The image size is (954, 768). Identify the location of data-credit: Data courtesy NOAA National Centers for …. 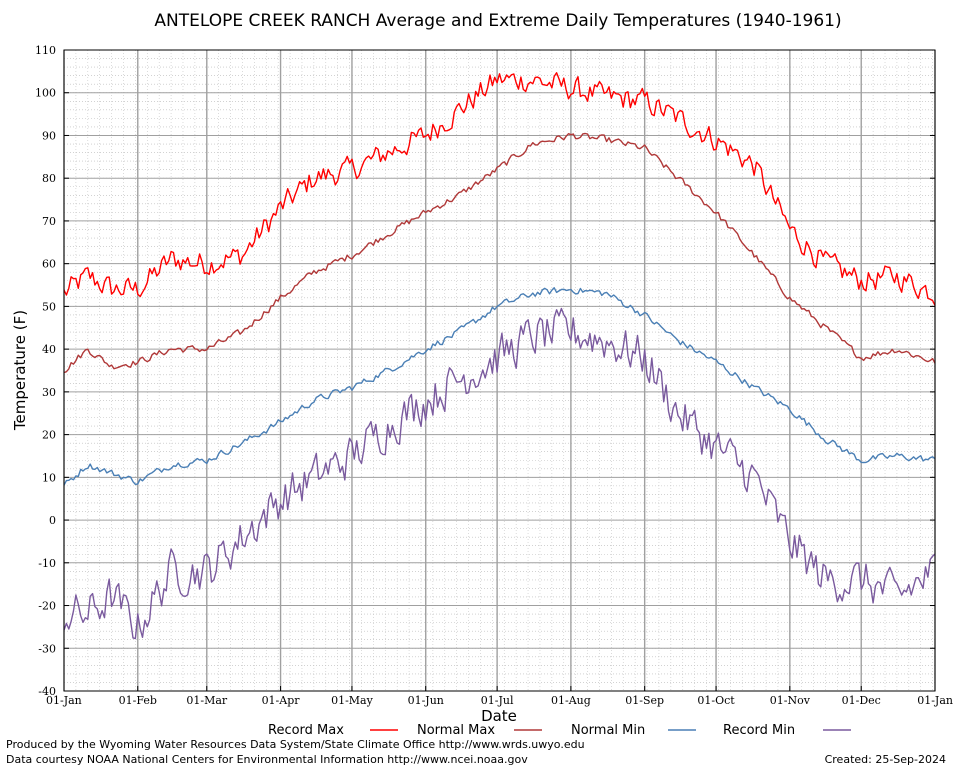
(267, 759).